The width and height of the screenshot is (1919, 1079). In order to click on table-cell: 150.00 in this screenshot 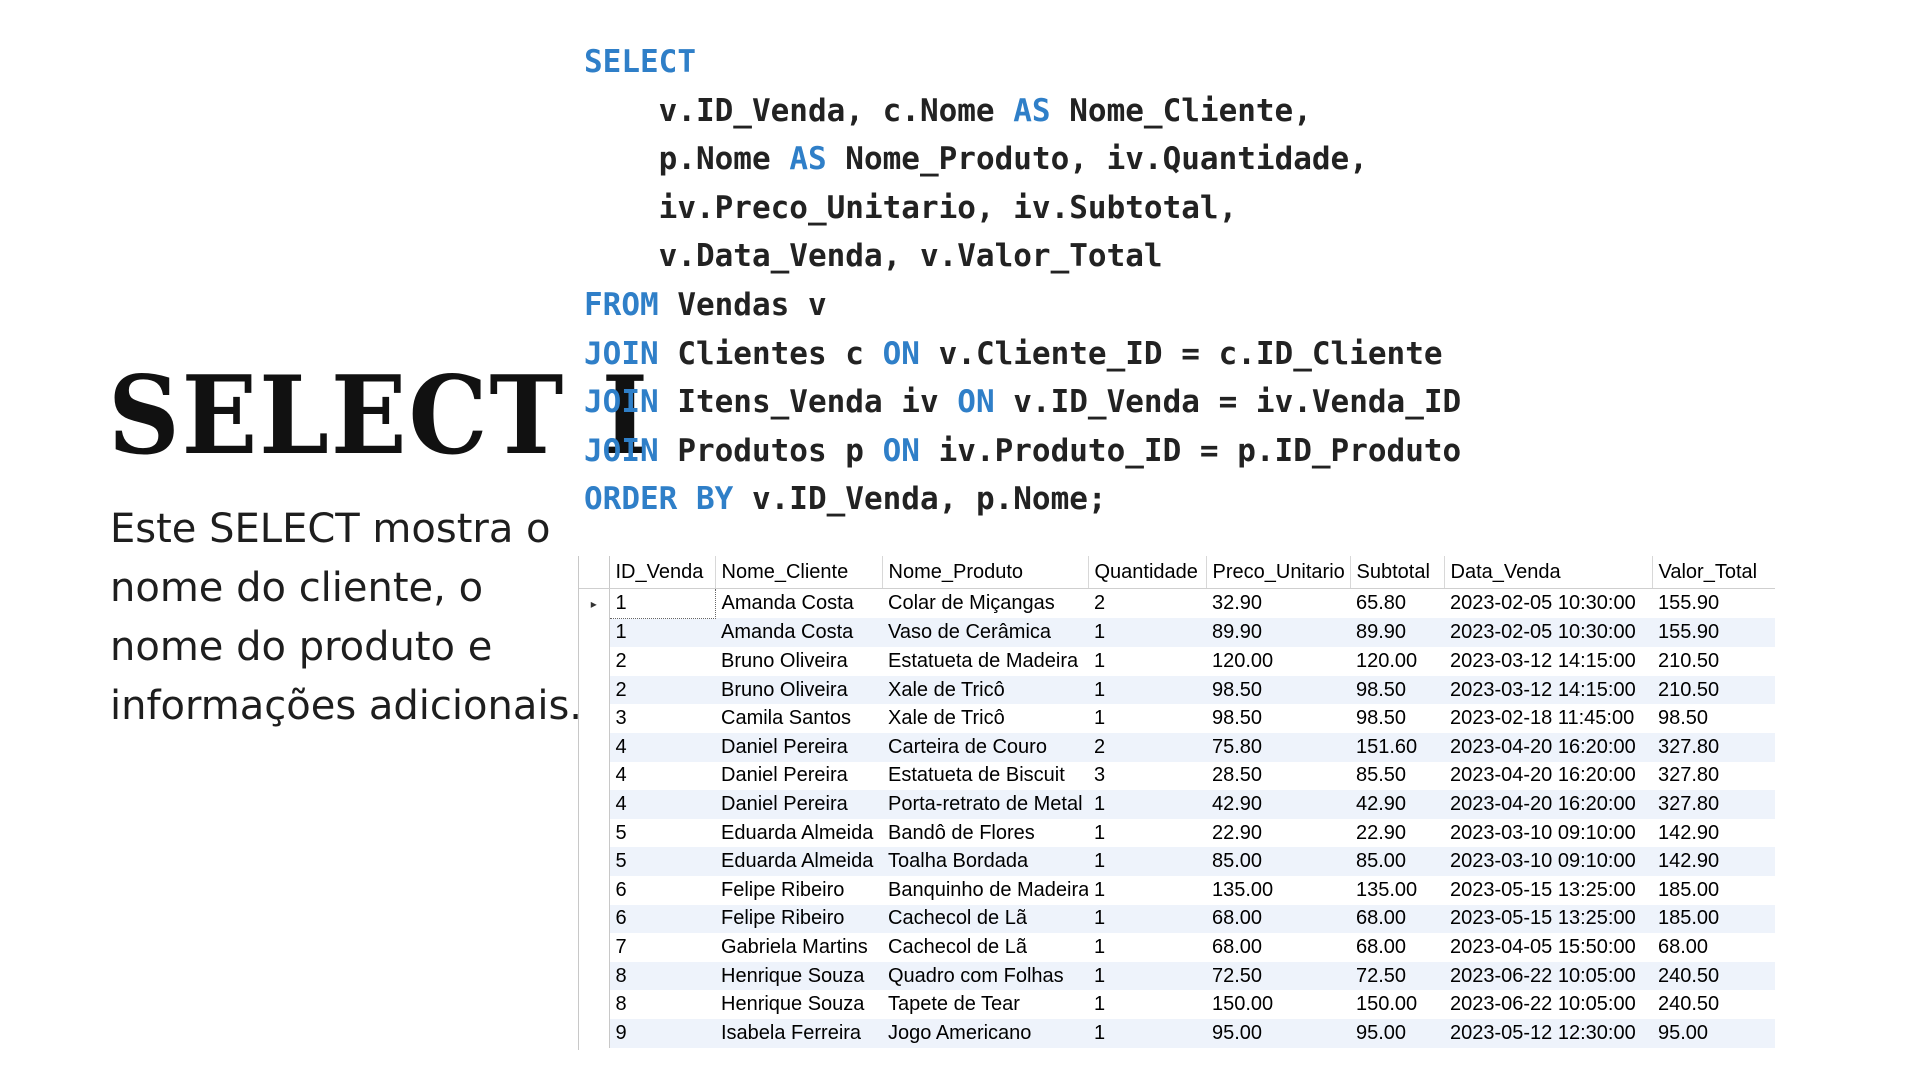, I will do `click(1387, 1004)`.